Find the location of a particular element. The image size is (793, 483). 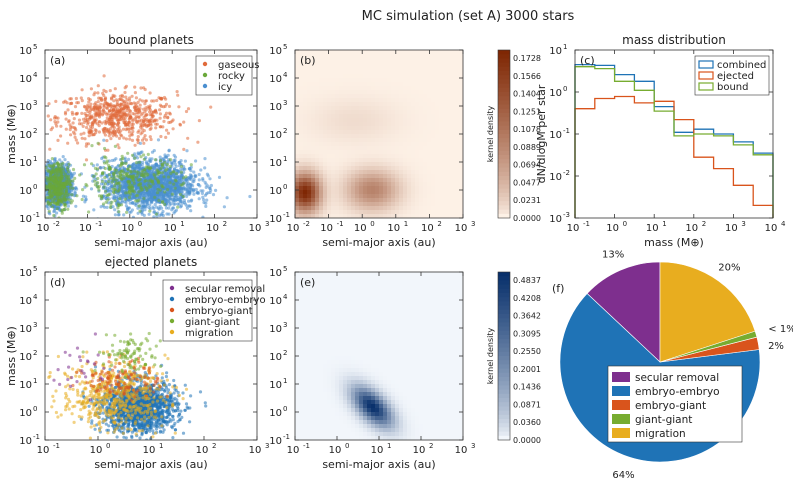

y-tick-exponent: 0 is located at coordinates (35, 187).